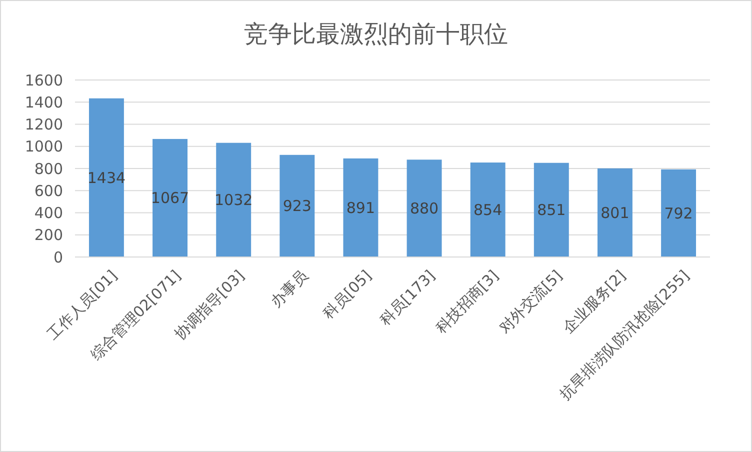 This screenshot has width=752, height=452. I want to click on x-tick-label: 办事员, so click(289, 289).